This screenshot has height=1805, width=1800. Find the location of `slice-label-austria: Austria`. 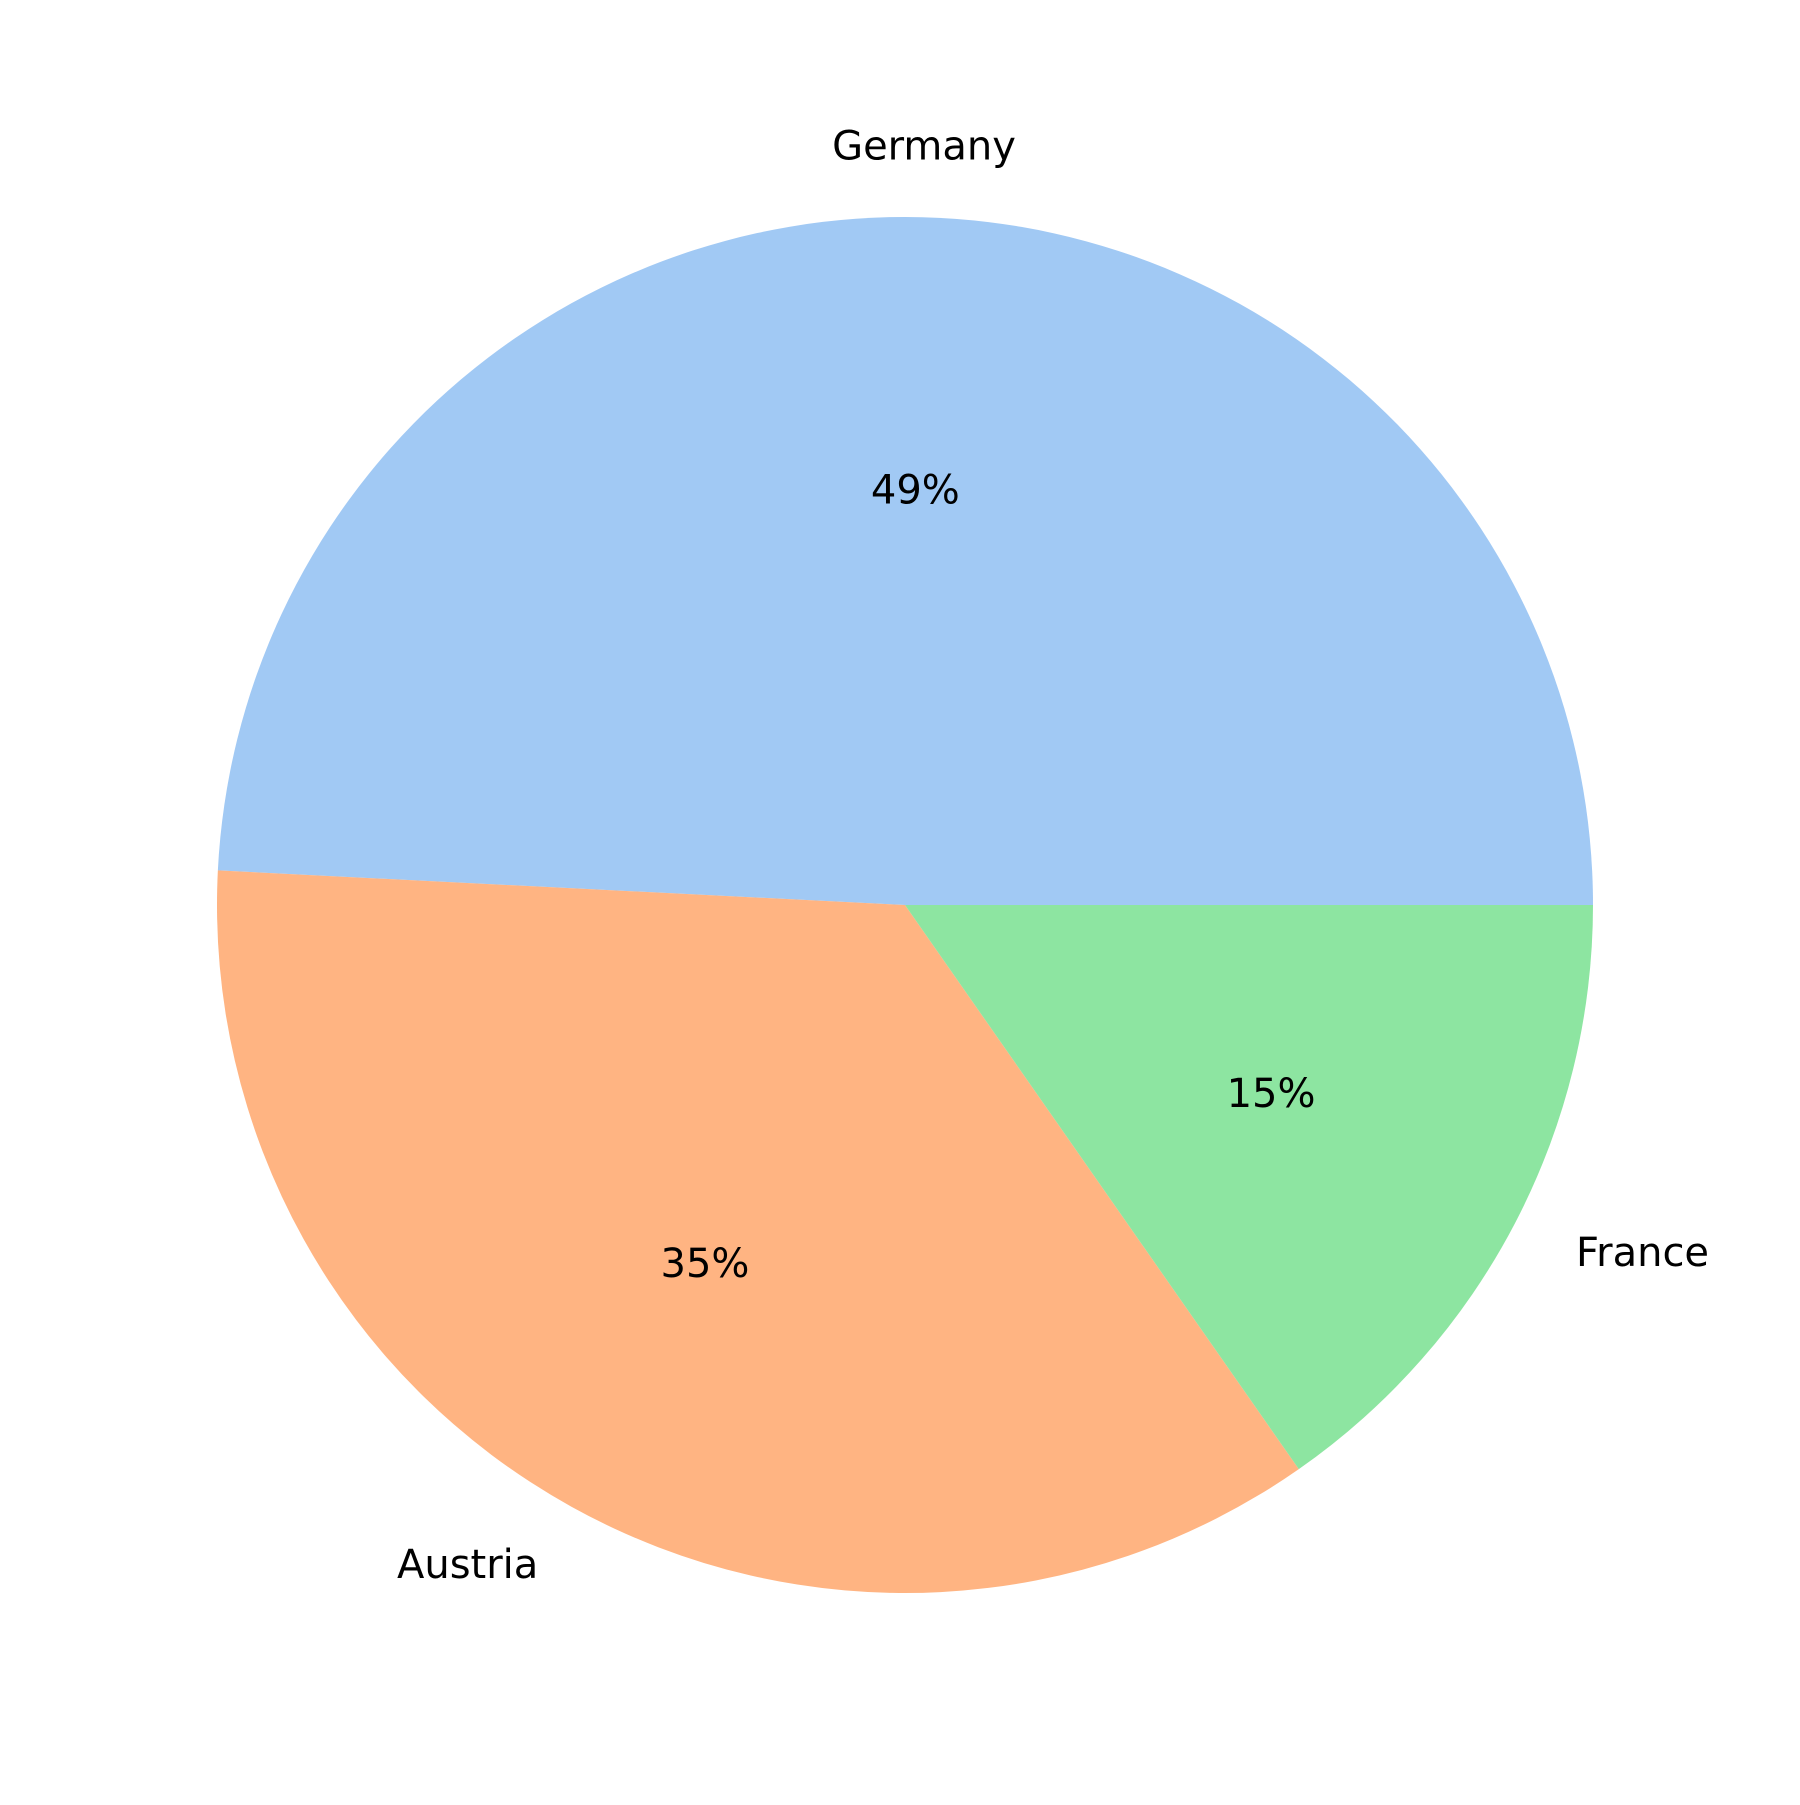

slice-label-austria: Austria is located at coordinates (467, 1565).